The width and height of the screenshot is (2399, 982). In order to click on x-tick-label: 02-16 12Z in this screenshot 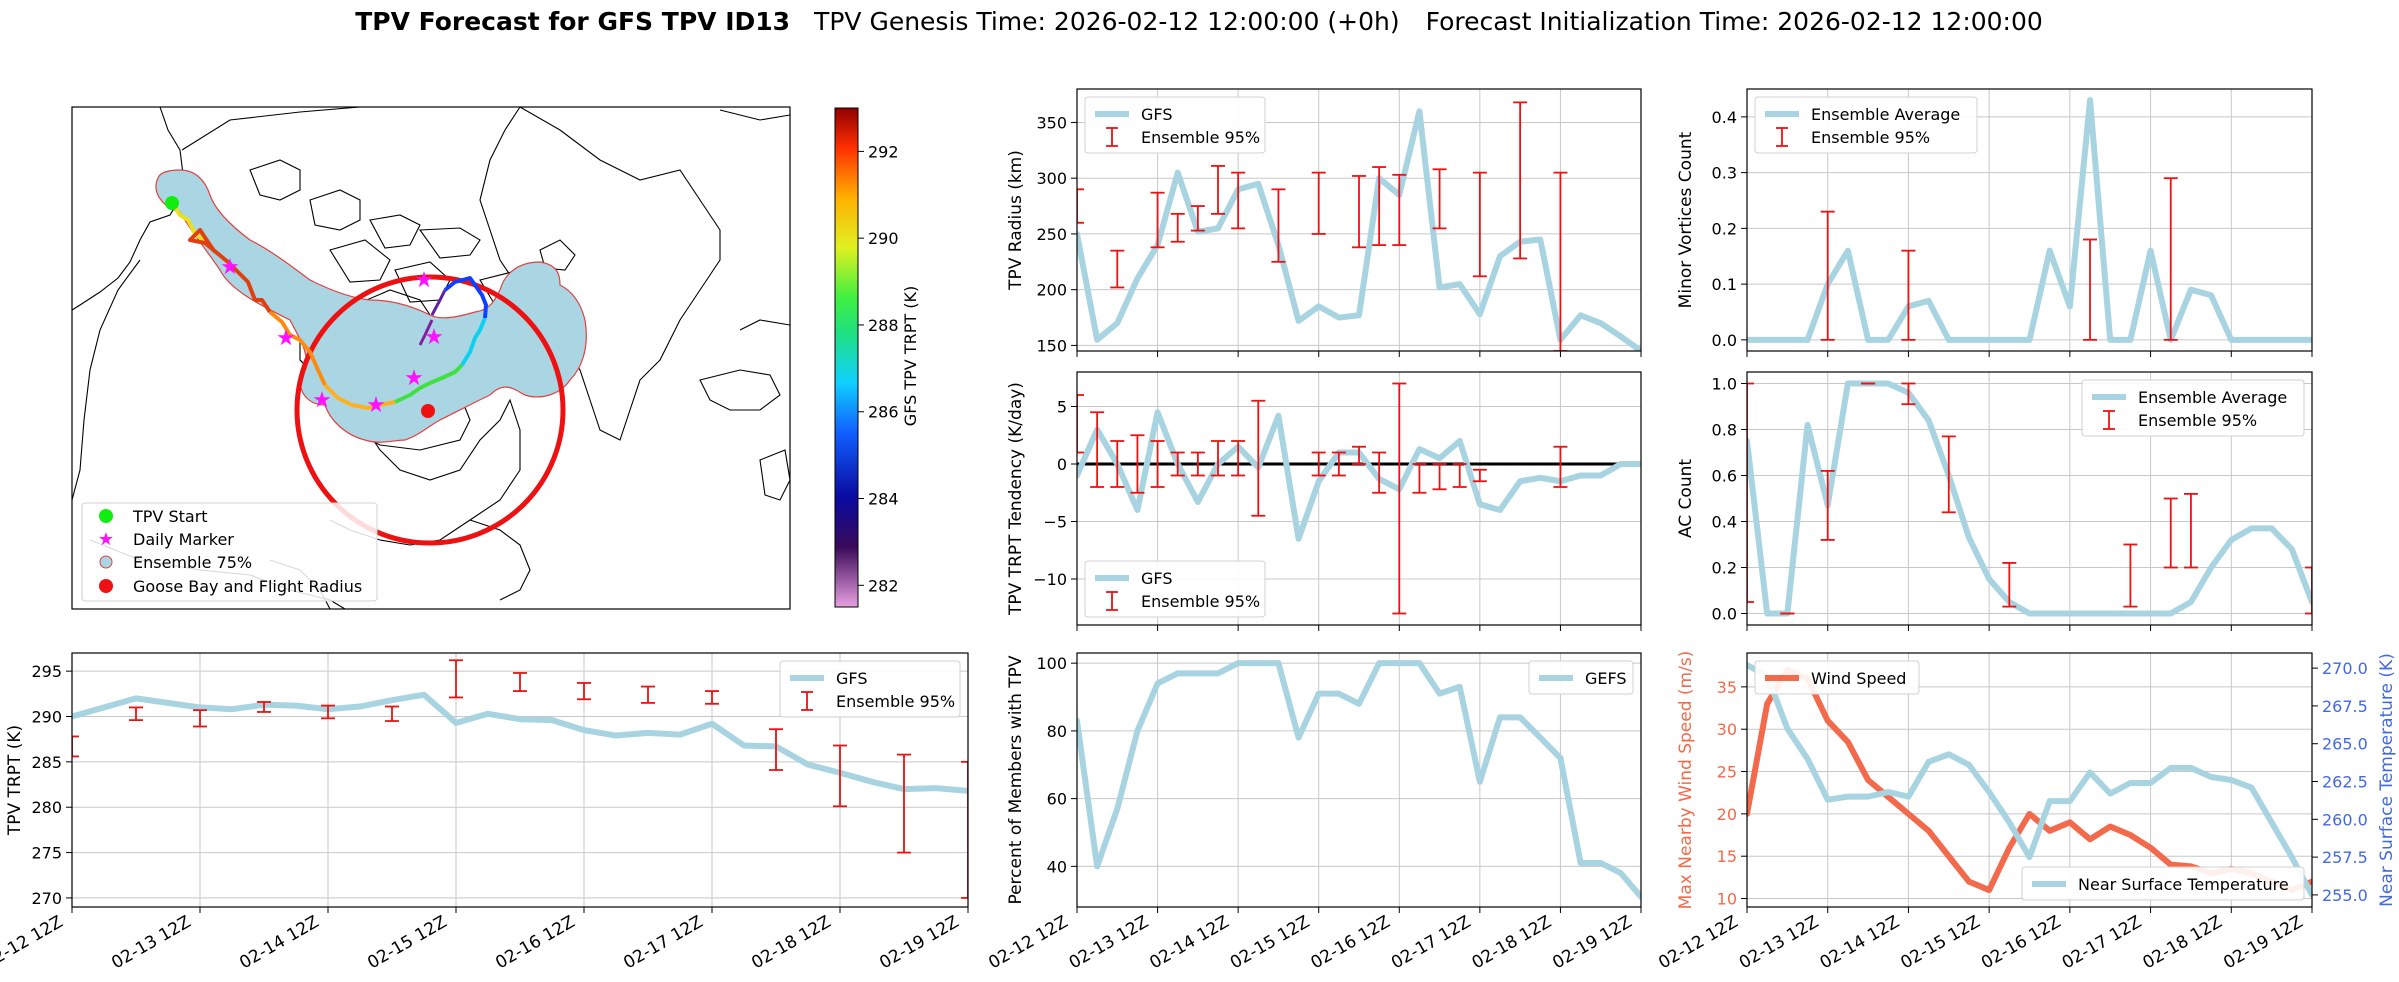, I will do `click(2021, 942)`.